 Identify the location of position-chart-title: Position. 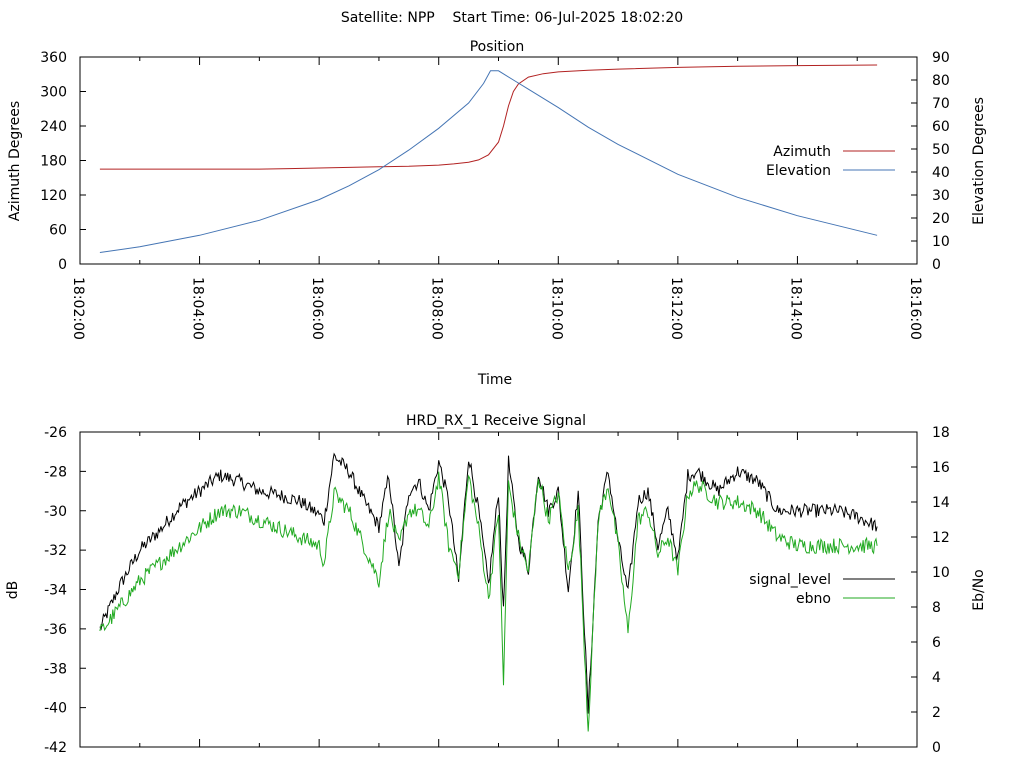
(497, 47).